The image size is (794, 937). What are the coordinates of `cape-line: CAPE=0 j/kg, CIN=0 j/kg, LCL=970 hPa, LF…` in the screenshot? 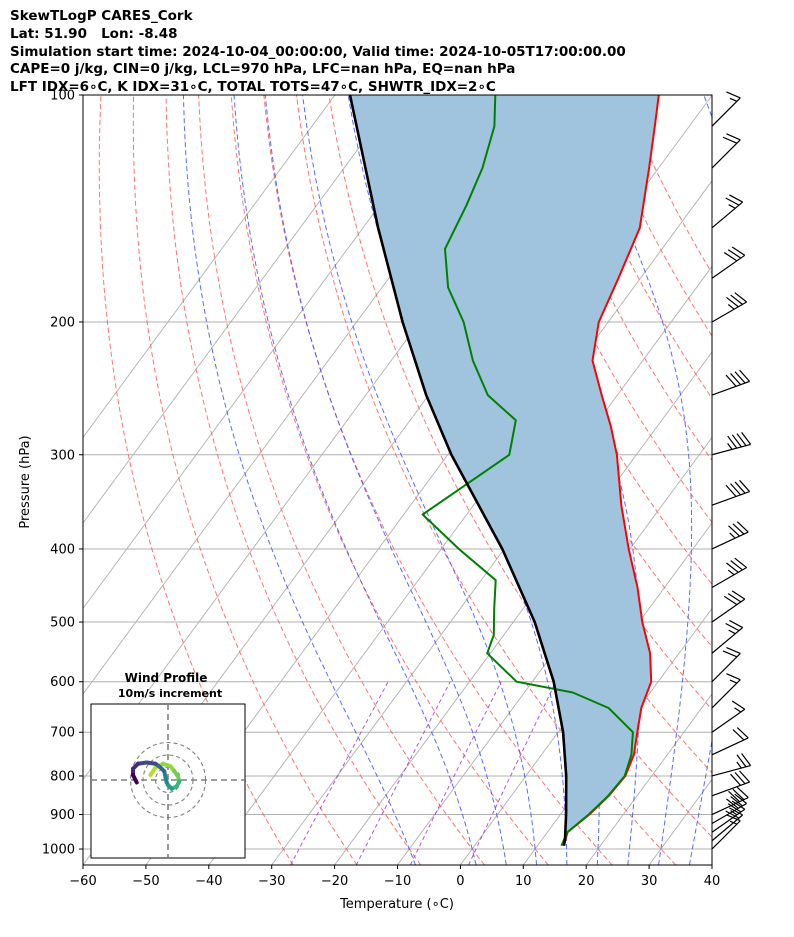 It's located at (263, 69).